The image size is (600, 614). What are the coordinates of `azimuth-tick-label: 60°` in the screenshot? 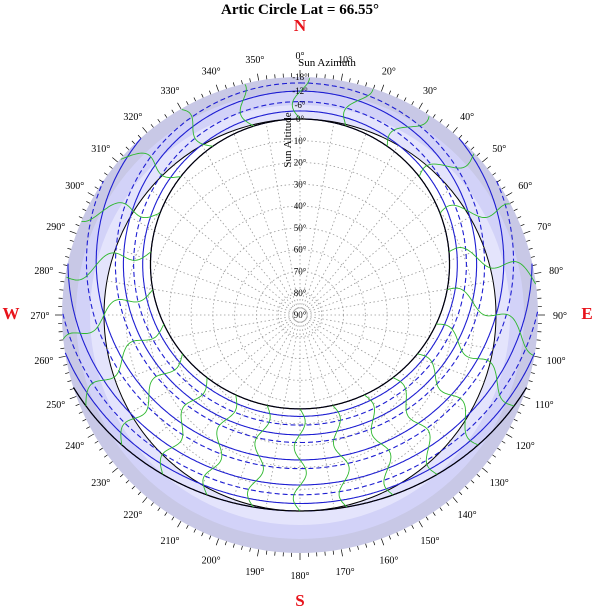 It's located at (525, 186).